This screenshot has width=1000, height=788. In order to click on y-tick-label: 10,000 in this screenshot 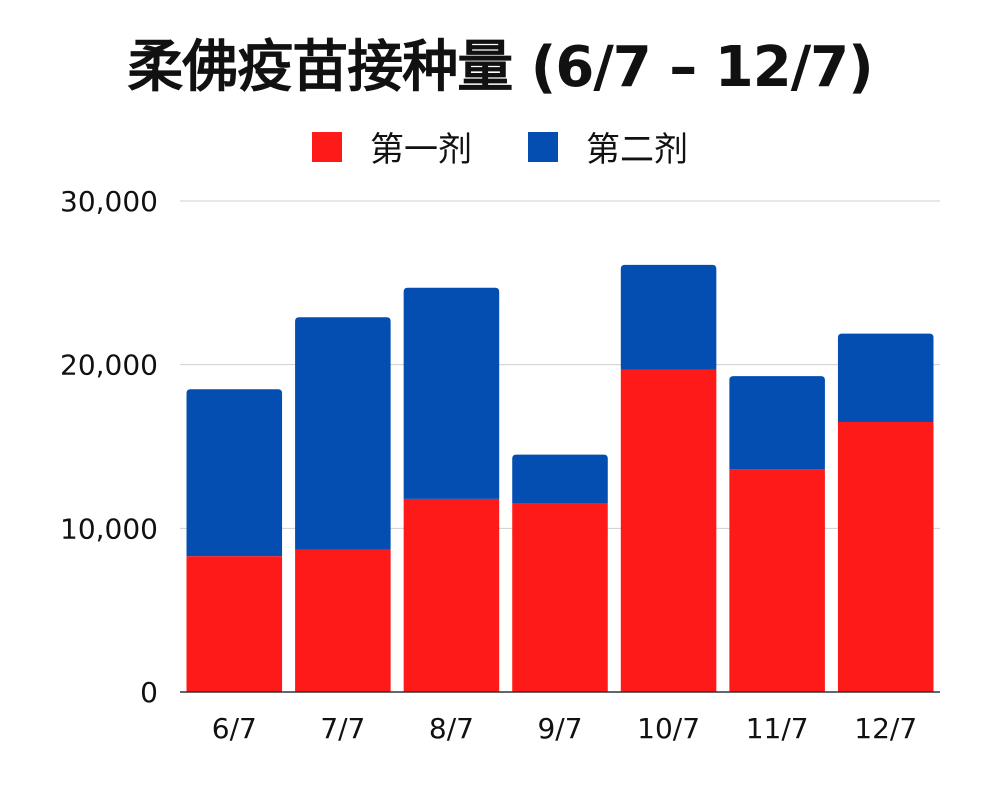, I will do `click(109, 528)`.